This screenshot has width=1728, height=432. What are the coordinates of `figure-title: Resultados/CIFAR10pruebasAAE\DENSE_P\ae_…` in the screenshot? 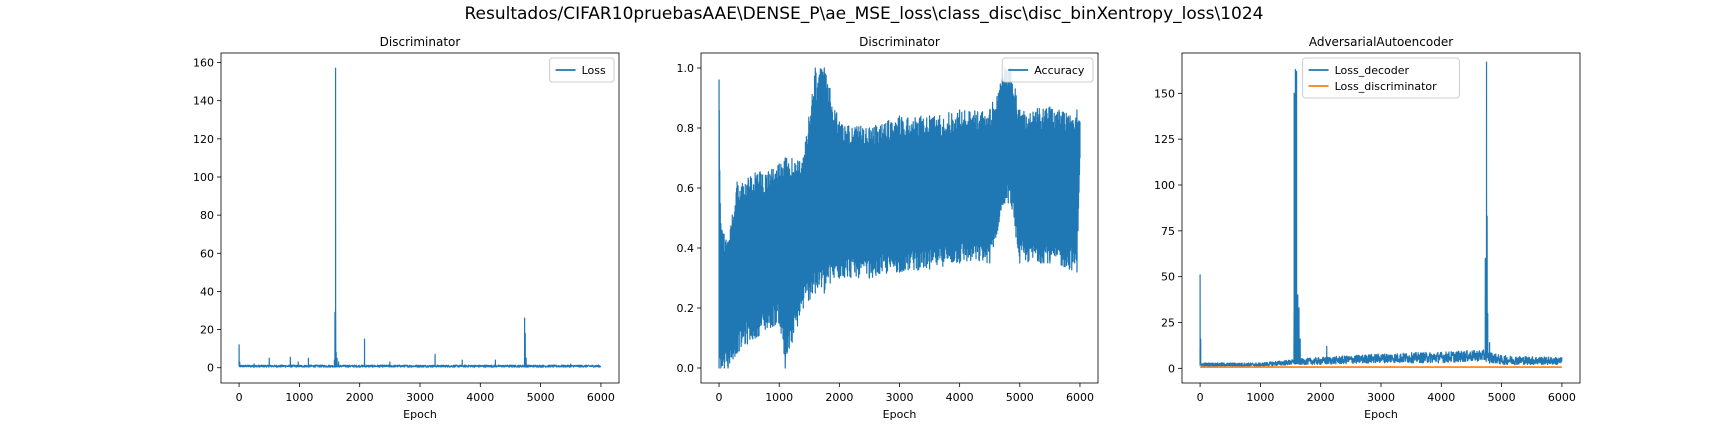 It's located at (864, 14).